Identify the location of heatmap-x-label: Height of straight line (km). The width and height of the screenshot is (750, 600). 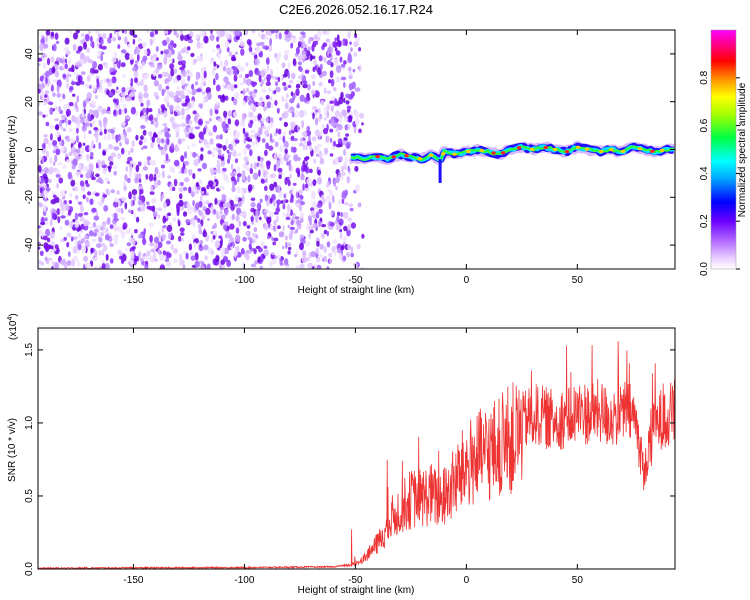
(356, 290).